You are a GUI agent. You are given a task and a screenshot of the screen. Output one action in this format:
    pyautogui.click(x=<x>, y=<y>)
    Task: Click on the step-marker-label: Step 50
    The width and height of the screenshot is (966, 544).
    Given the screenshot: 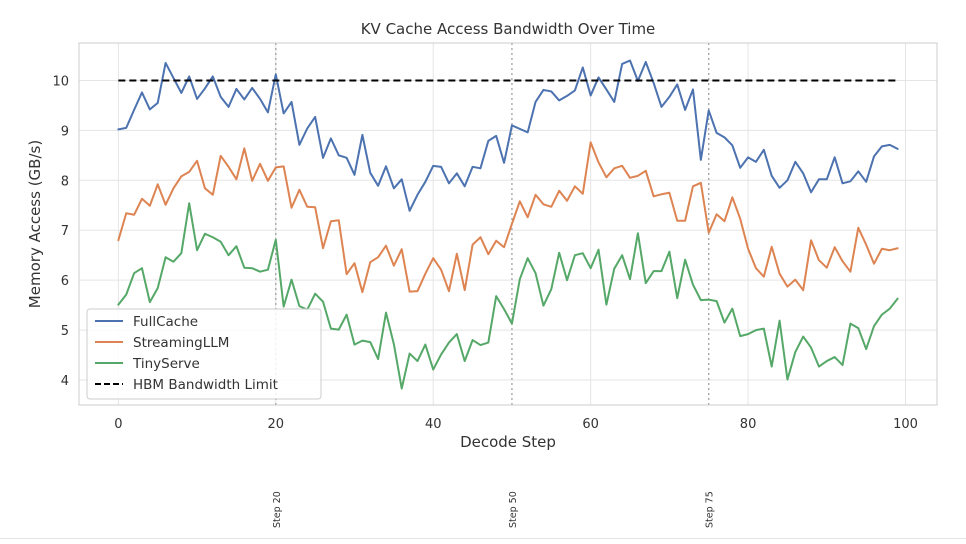 What is the action you would take?
    pyautogui.click(x=513, y=509)
    